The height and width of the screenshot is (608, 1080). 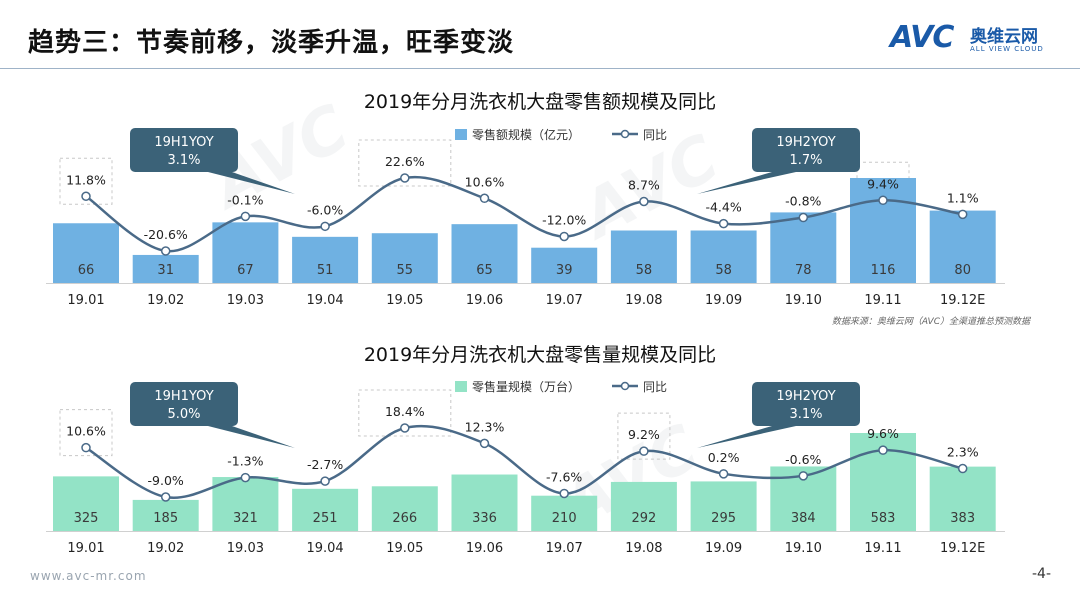 What do you see at coordinates (183, 396) in the screenshot?
I see `callout-title: 19H1YOY` at bounding box center [183, 396].